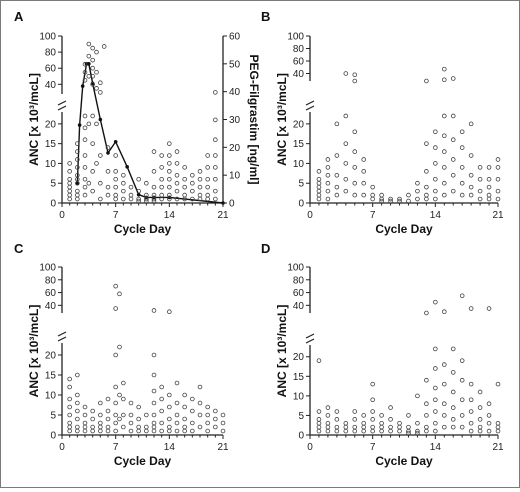 This screenshot has width=520, height=492. Describe the element at coordinates (51, 69) in the screenshot. I see `y-tick-label: 60` at that location.